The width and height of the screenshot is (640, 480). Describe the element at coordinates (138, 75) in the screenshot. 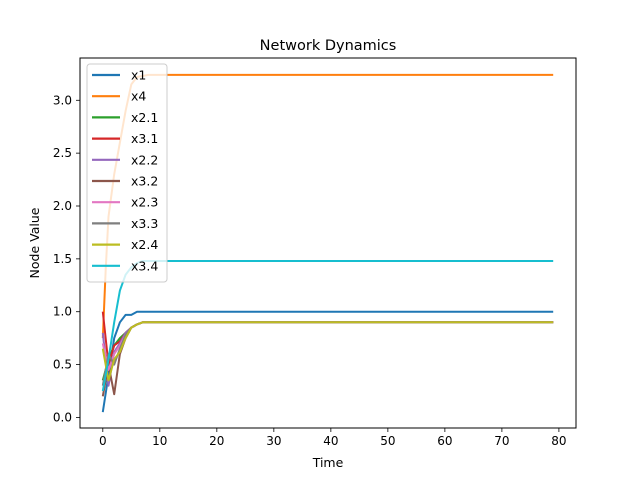

I see `legend-label-x1: x1` at that location.